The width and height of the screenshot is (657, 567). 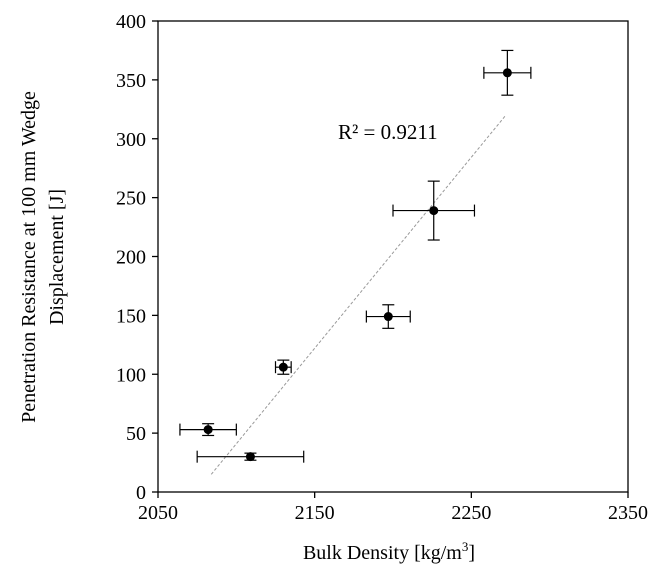 I want to click on y-axis-title-line2: Displacement [J], so click(x=57, y=257).